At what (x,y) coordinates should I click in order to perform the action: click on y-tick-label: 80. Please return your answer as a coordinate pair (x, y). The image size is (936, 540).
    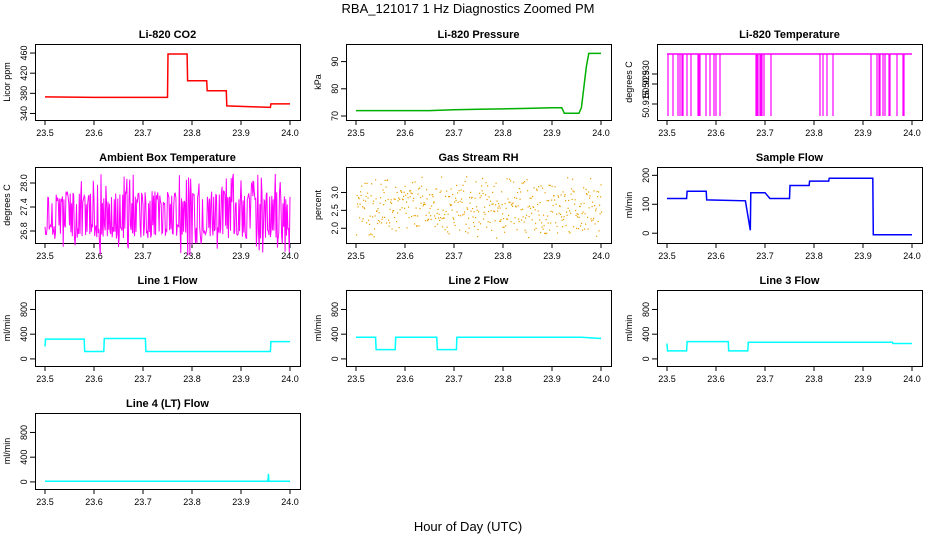
    Looking at the image, I should click on (335, 89).